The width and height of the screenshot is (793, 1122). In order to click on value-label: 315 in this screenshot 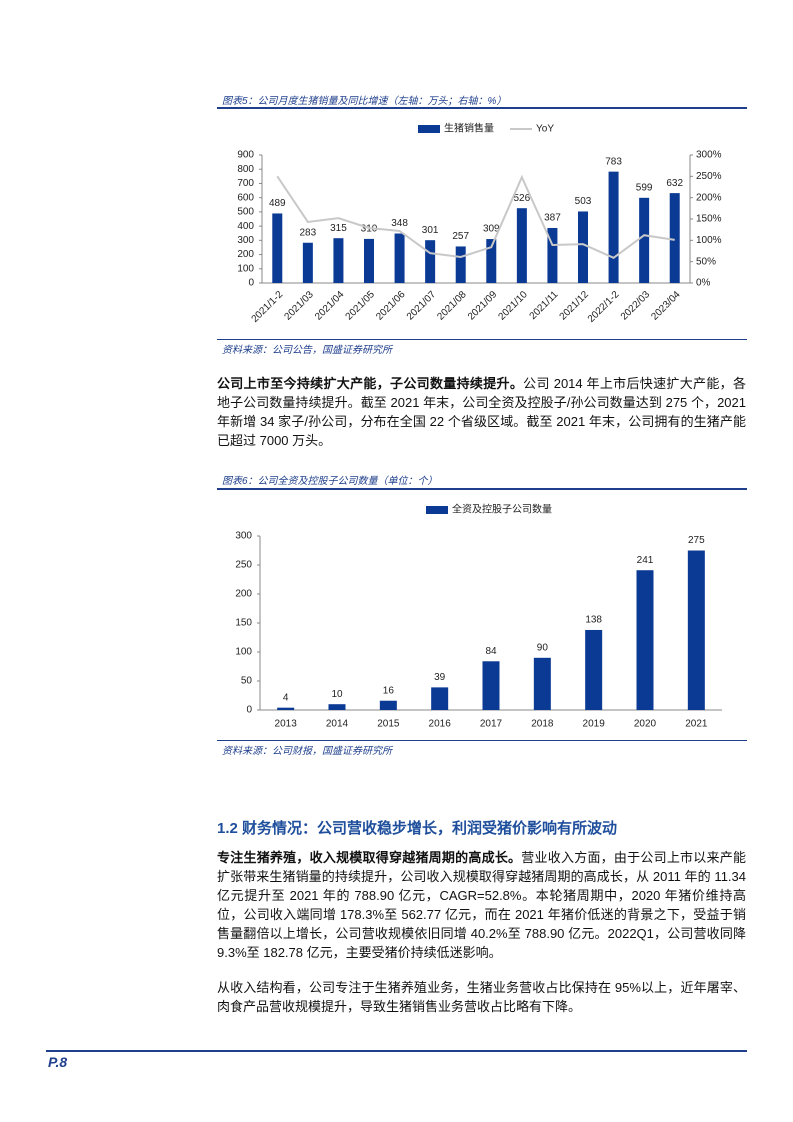, I will do `click(338, 228)`.